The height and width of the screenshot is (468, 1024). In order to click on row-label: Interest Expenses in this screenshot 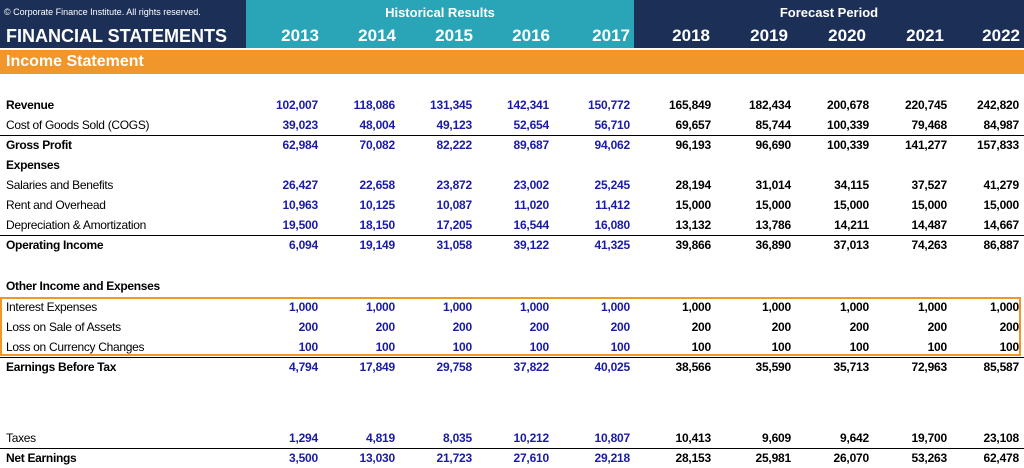, I will do `click(51, 307)`.